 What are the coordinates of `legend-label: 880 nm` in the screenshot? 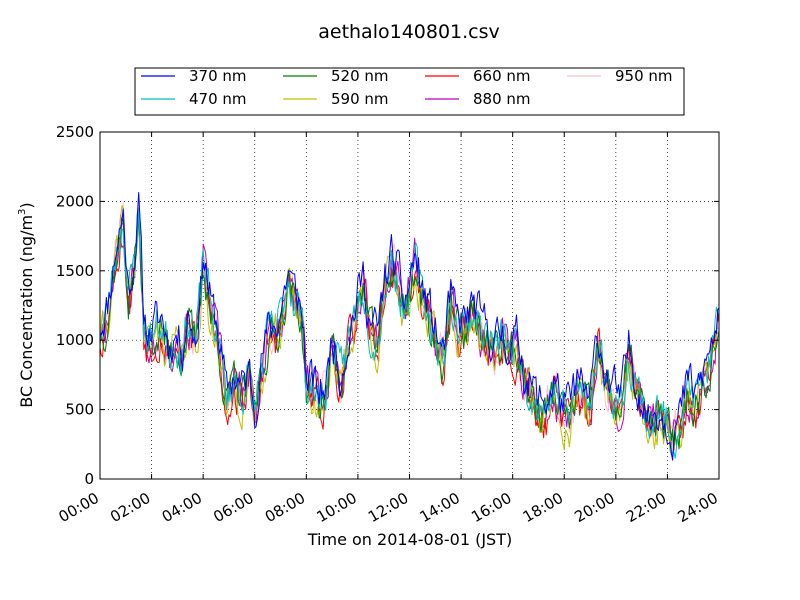 It's located at (502, 99).